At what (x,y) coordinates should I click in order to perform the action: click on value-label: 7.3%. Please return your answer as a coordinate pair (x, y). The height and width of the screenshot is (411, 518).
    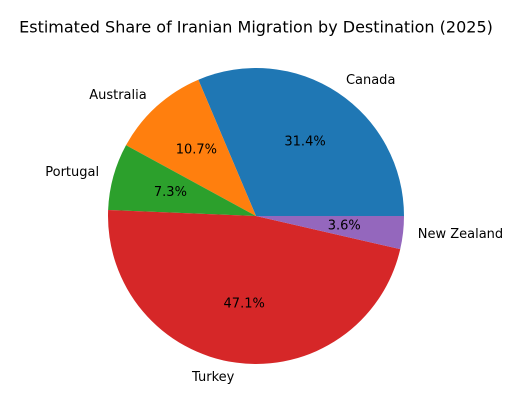
    Looking at the image, I should click on (170, 192).